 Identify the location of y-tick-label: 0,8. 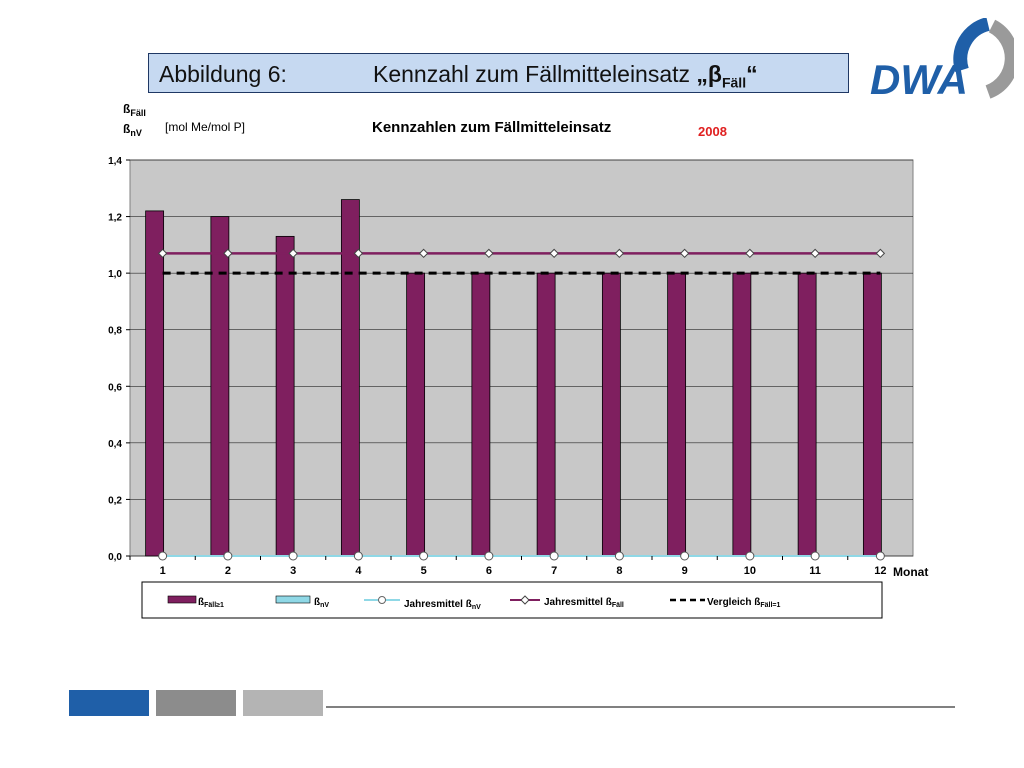
(115, 331).